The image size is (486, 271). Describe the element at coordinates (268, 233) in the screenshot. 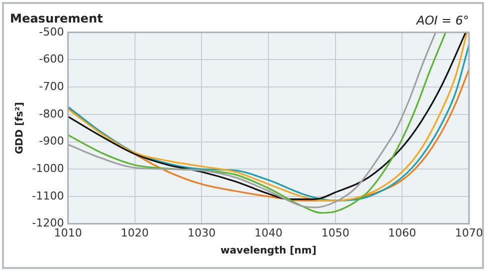

I see `x-tick-label: 1040` at that location.